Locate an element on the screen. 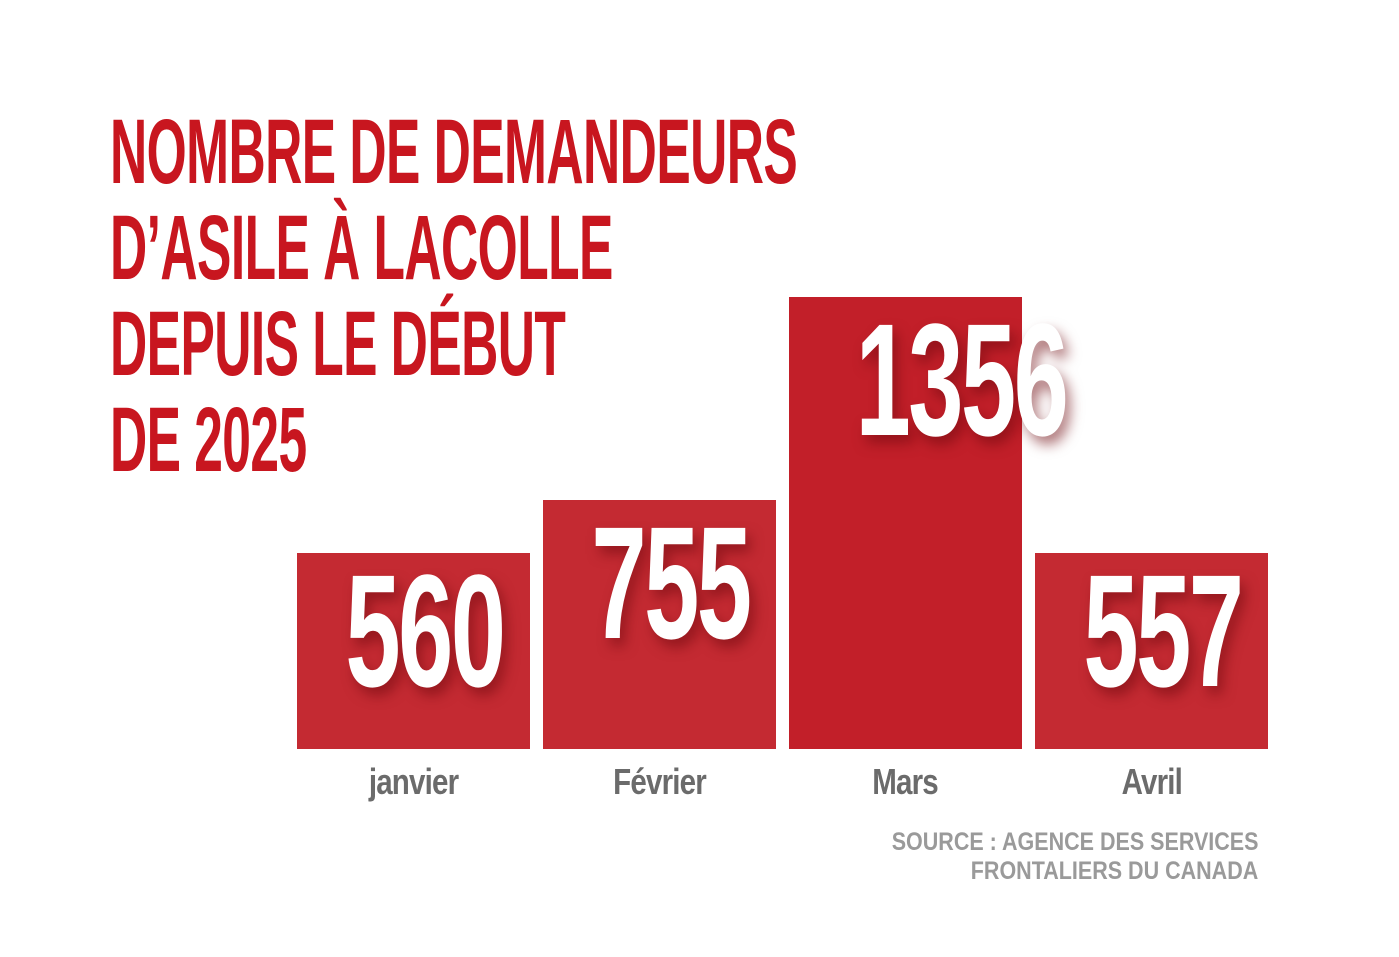 Image resolution: width=1399 pixels, height=957 pixels. title-line-1: NOMBRE DE DEMANDEURS is located at coordinates (454, 152).